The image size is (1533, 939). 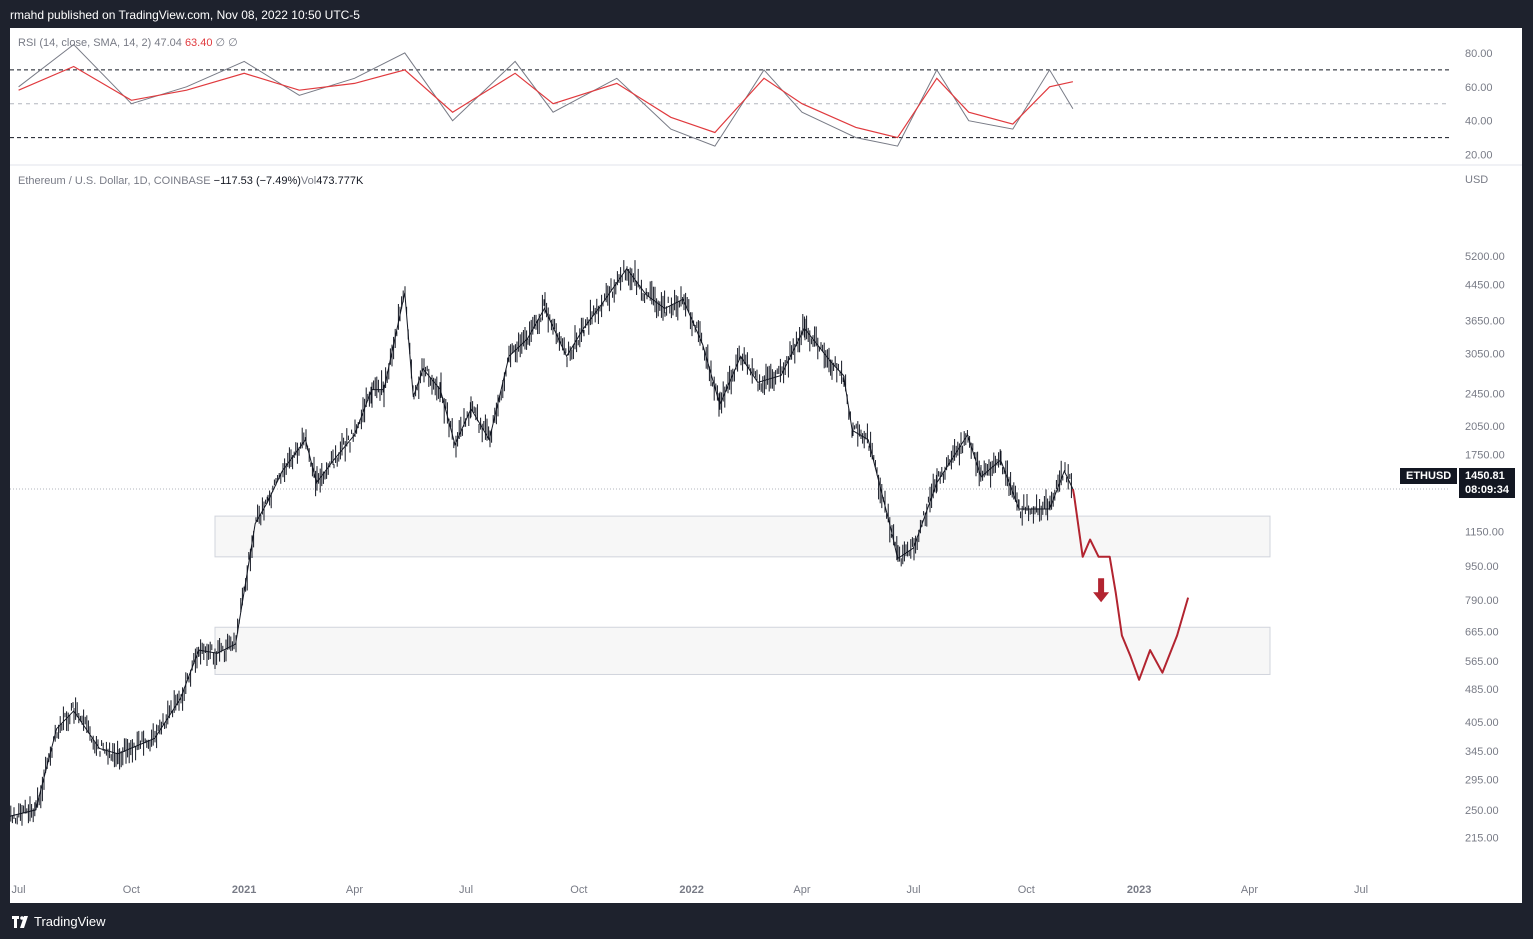 I want to click on price-axis-tick: 790.00, so click(x=1482, y=601).